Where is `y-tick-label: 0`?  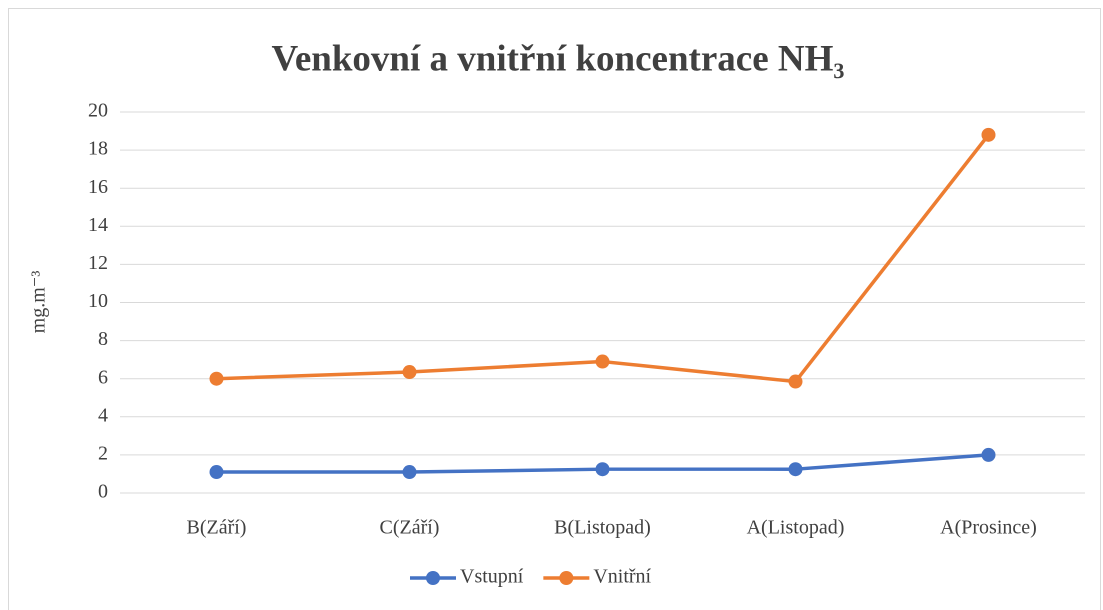
y-tick-label: 0 is located at coordinates (103, 492).